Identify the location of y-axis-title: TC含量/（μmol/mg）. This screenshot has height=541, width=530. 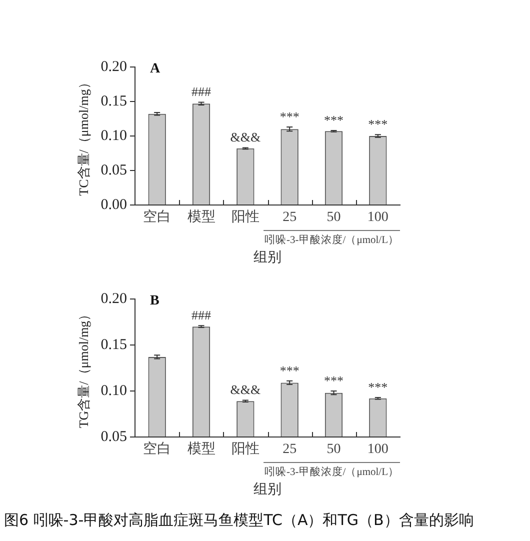
(84, 136).